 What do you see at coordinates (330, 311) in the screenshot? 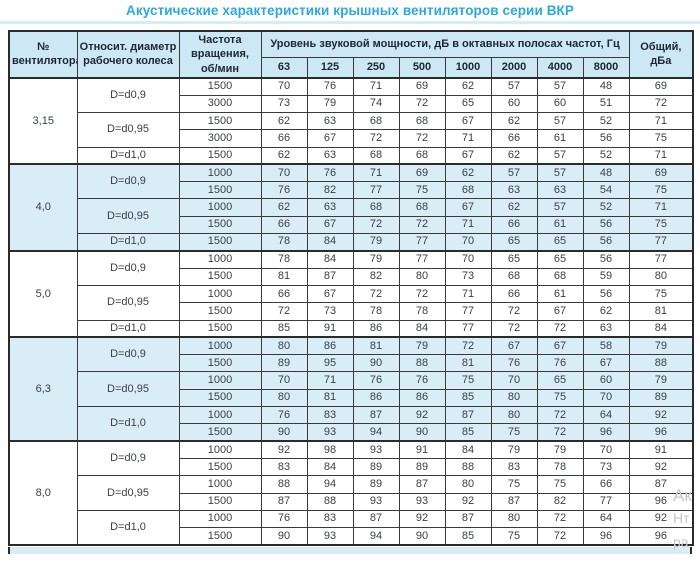
I see `level-cell: 73` at bounding box center [330, 311].